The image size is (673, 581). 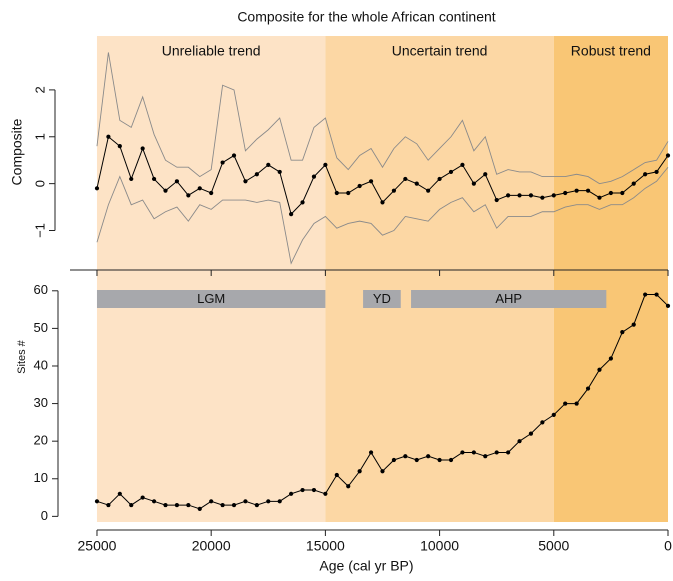 I want to click on x-tick-label: 10000, so click(x=439, y=546).